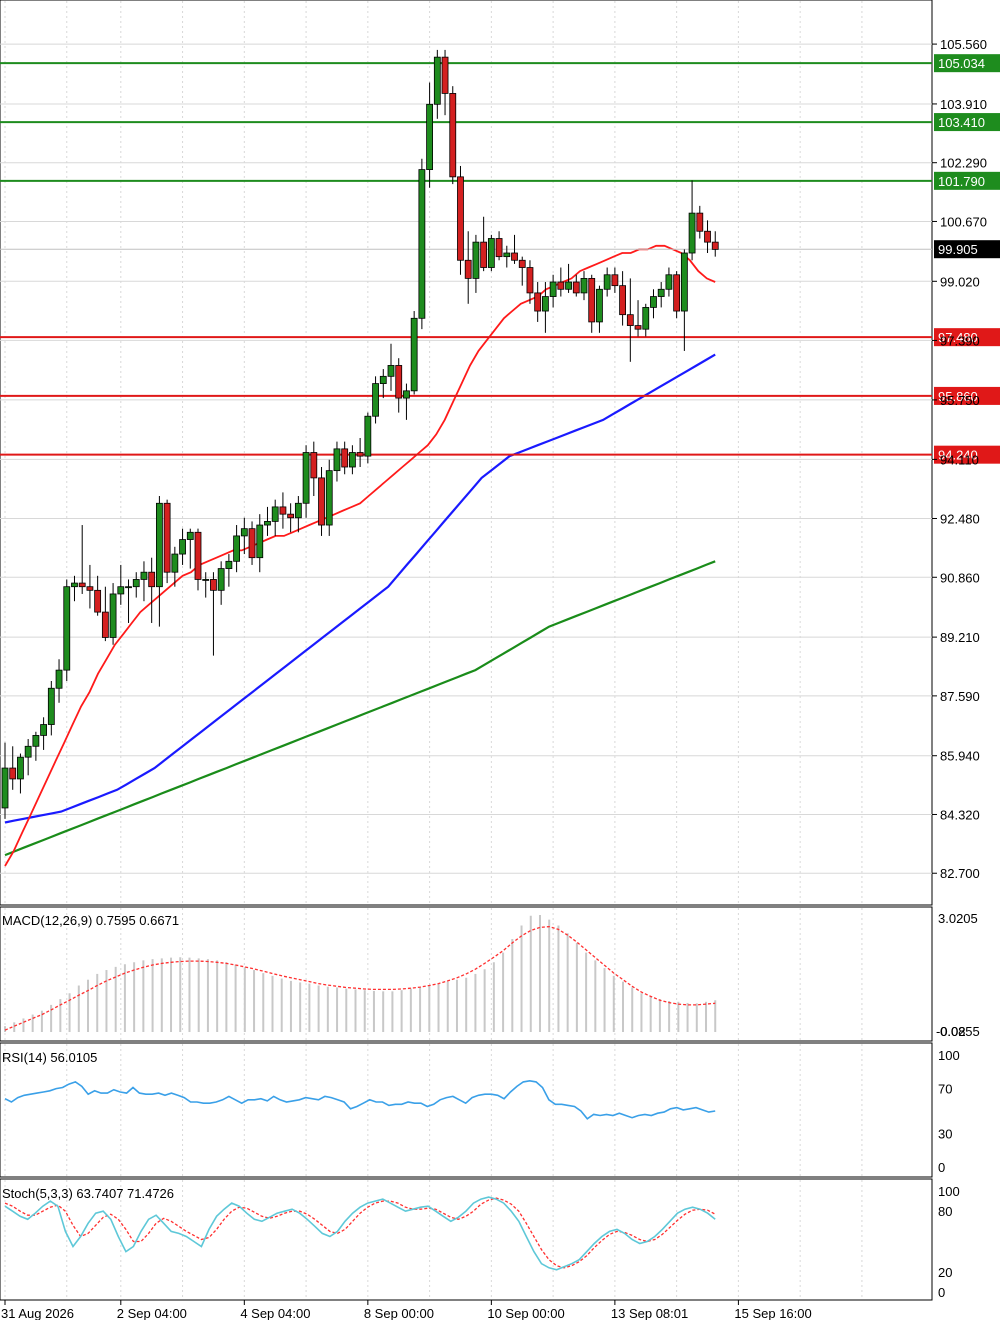  What do you see at coordinates (961, 63) in the screenshot?
I see `resistance-level-label: 105.034` at bounding box center [961, 63].